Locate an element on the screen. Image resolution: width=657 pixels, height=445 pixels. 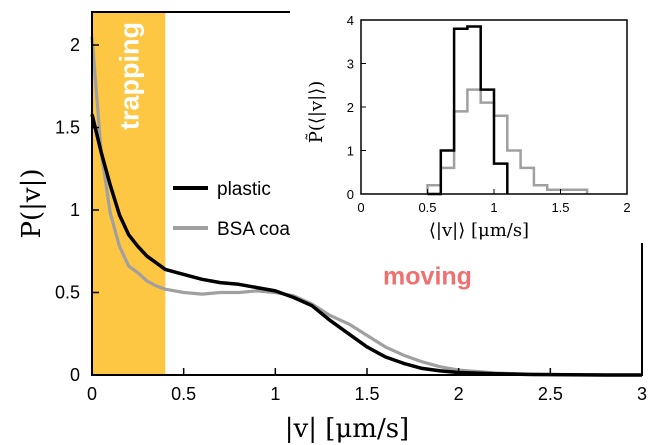
inset-y-tick-label: 0 is located at coordinates (350, 194).